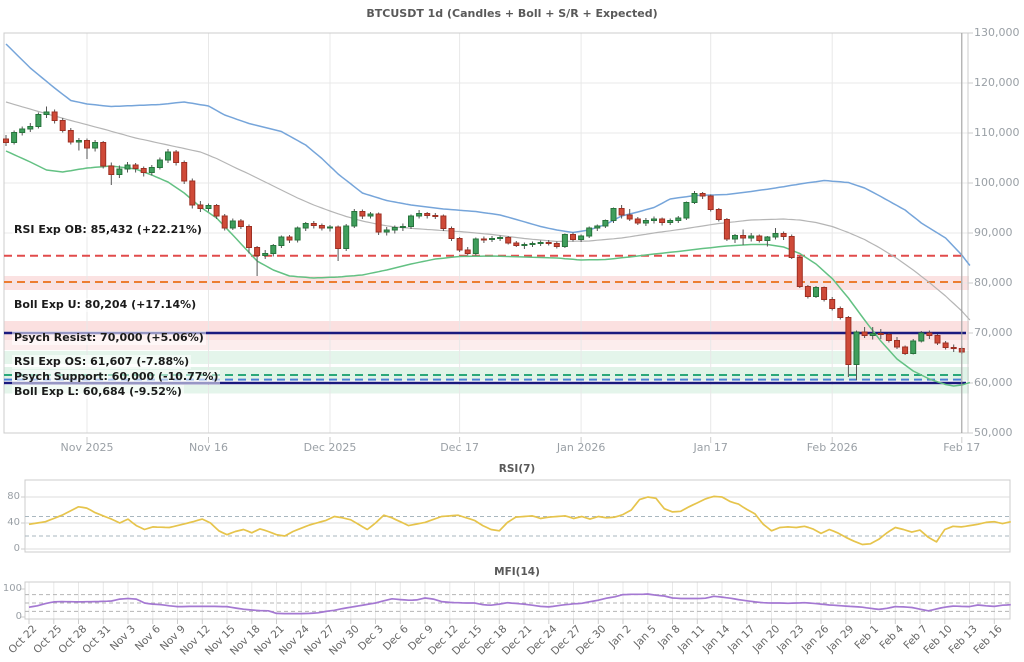 This screenshot has height=662, width=1024. Describe the element at coordinates (993, 282) in the screenshot. I see `price-tick-label: 80,000` at that location.